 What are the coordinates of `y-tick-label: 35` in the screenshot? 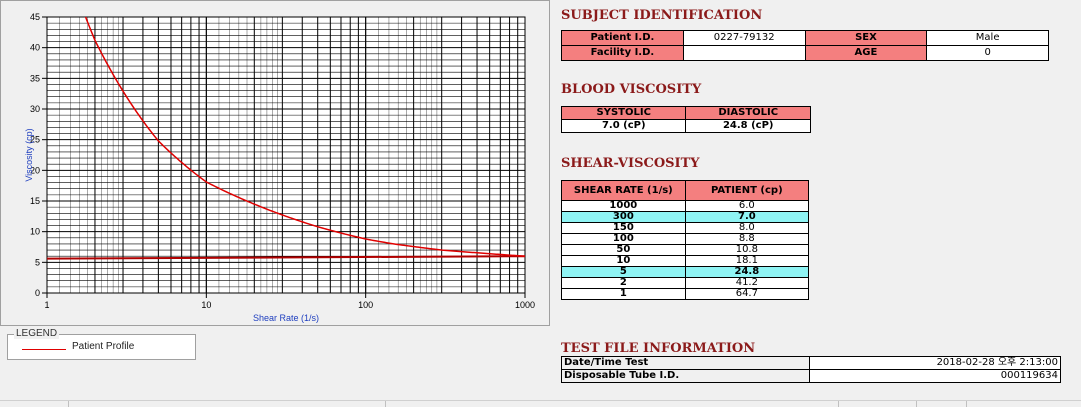 It's located at (35, 78).